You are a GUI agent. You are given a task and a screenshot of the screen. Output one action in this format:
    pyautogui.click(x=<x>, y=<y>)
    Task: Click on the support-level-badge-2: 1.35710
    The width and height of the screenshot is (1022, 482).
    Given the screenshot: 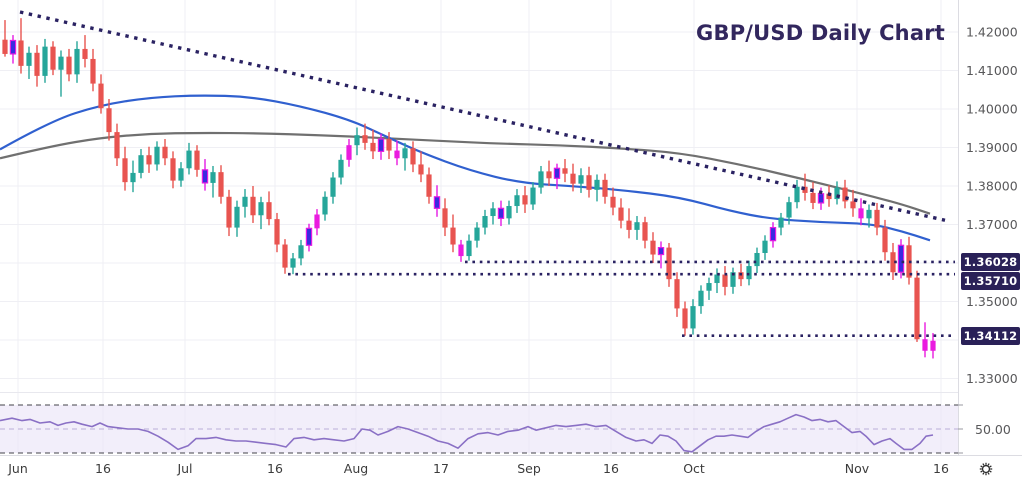 What is the action you would take?
    pyautogui.click(x=990, y=281)
    